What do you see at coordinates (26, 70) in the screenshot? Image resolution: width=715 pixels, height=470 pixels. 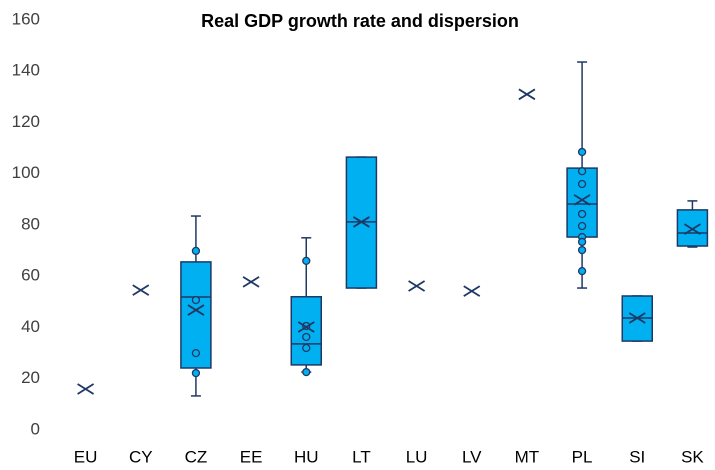 I see `y-tick-label: 140` at bounding box center [26, 70].